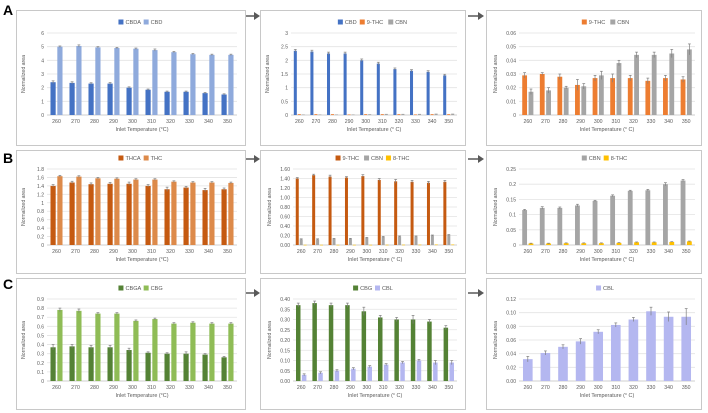 The height and width of the screenshot is (413, 708). What do you see at coordinates (132, 159) in the screenshot?
I see `legend-label: THCA` at bounding box center [132, 159].